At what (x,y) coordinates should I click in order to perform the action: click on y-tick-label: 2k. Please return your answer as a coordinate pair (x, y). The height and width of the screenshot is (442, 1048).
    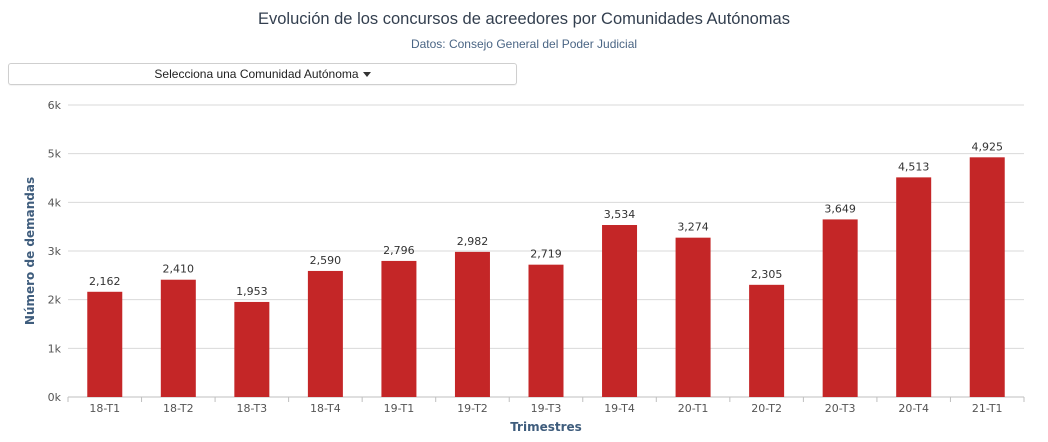
    Looking at the image, I should click on (55, 300).